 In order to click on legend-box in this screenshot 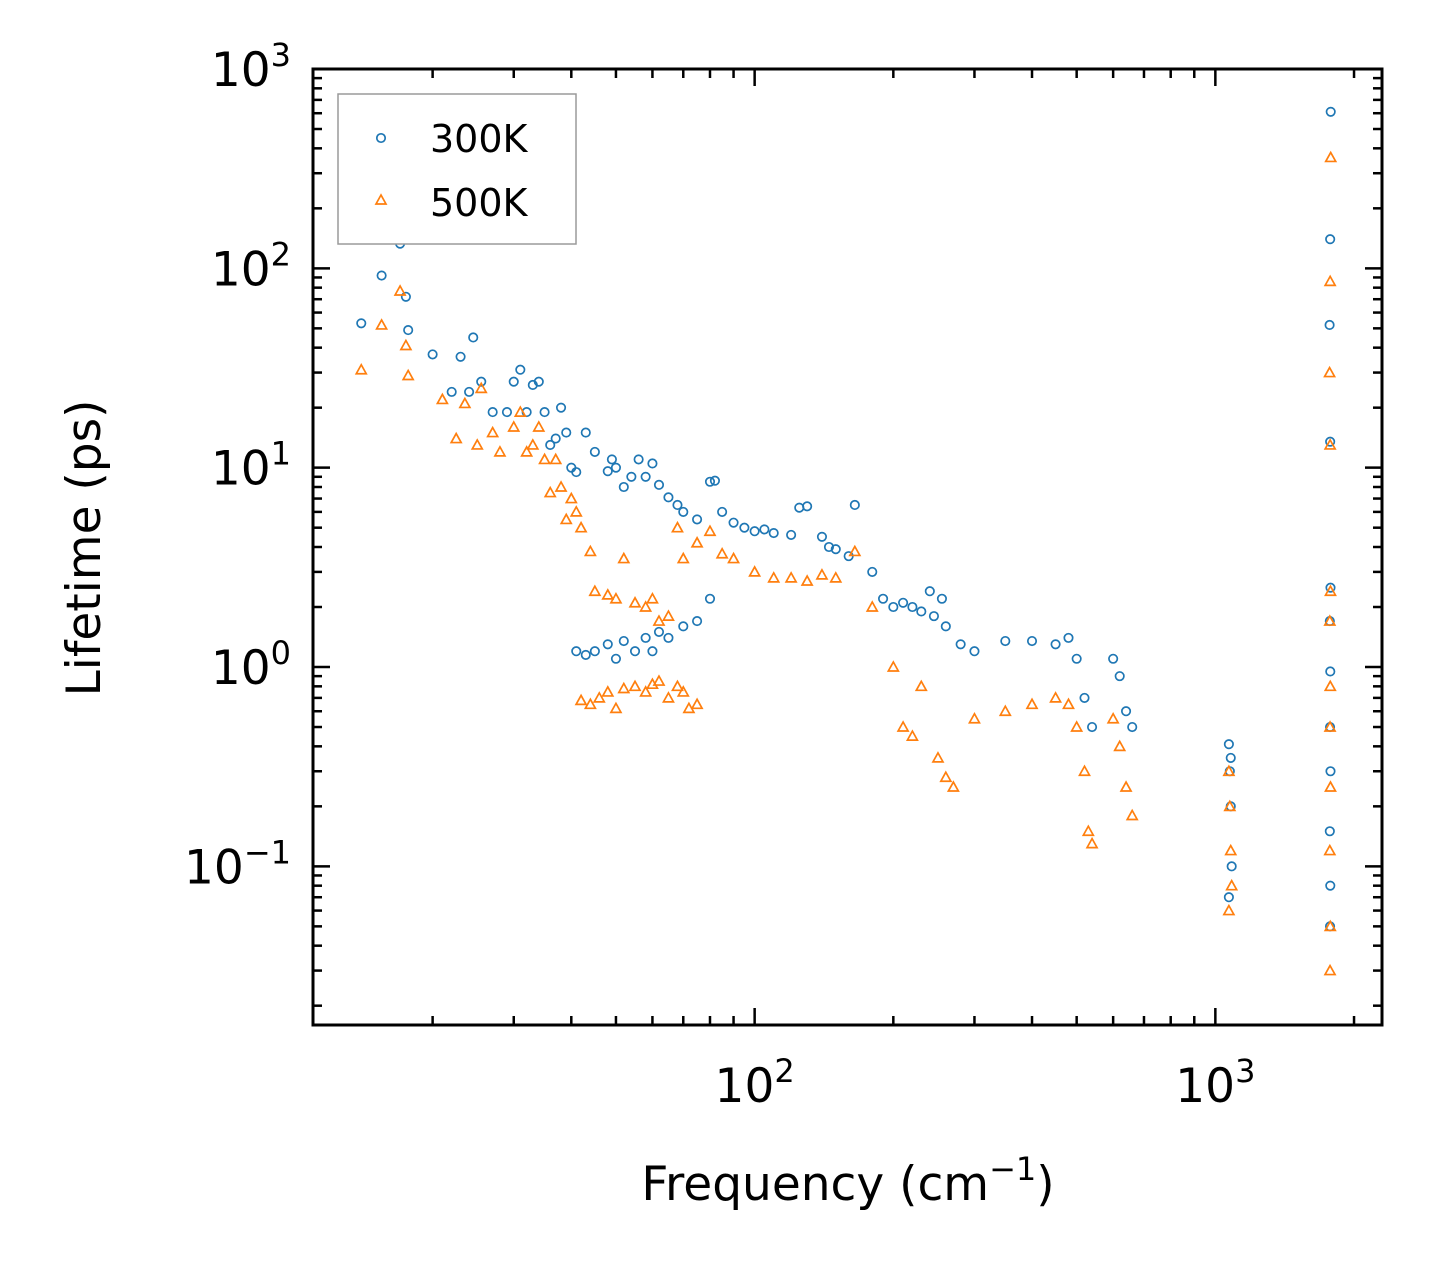, I will do `click(457, 169)`.